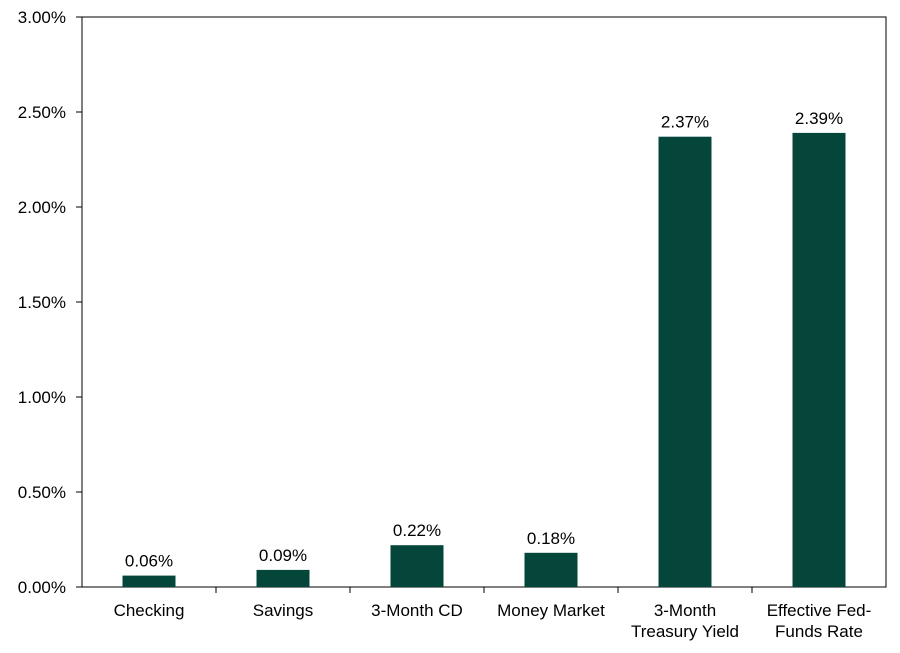 The height and width of the screenshot is (653, 900). What do you see at coordinates (42, 17) in the screenshot?
I see `y-tick-label: 3.00%` at bounding box center [42, 17].